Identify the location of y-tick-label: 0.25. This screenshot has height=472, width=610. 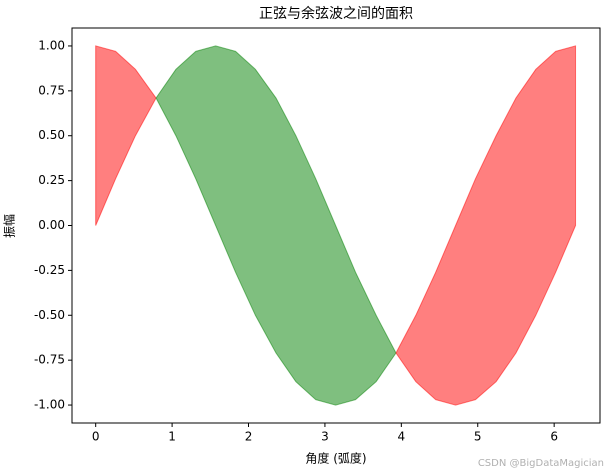
(51, 180).